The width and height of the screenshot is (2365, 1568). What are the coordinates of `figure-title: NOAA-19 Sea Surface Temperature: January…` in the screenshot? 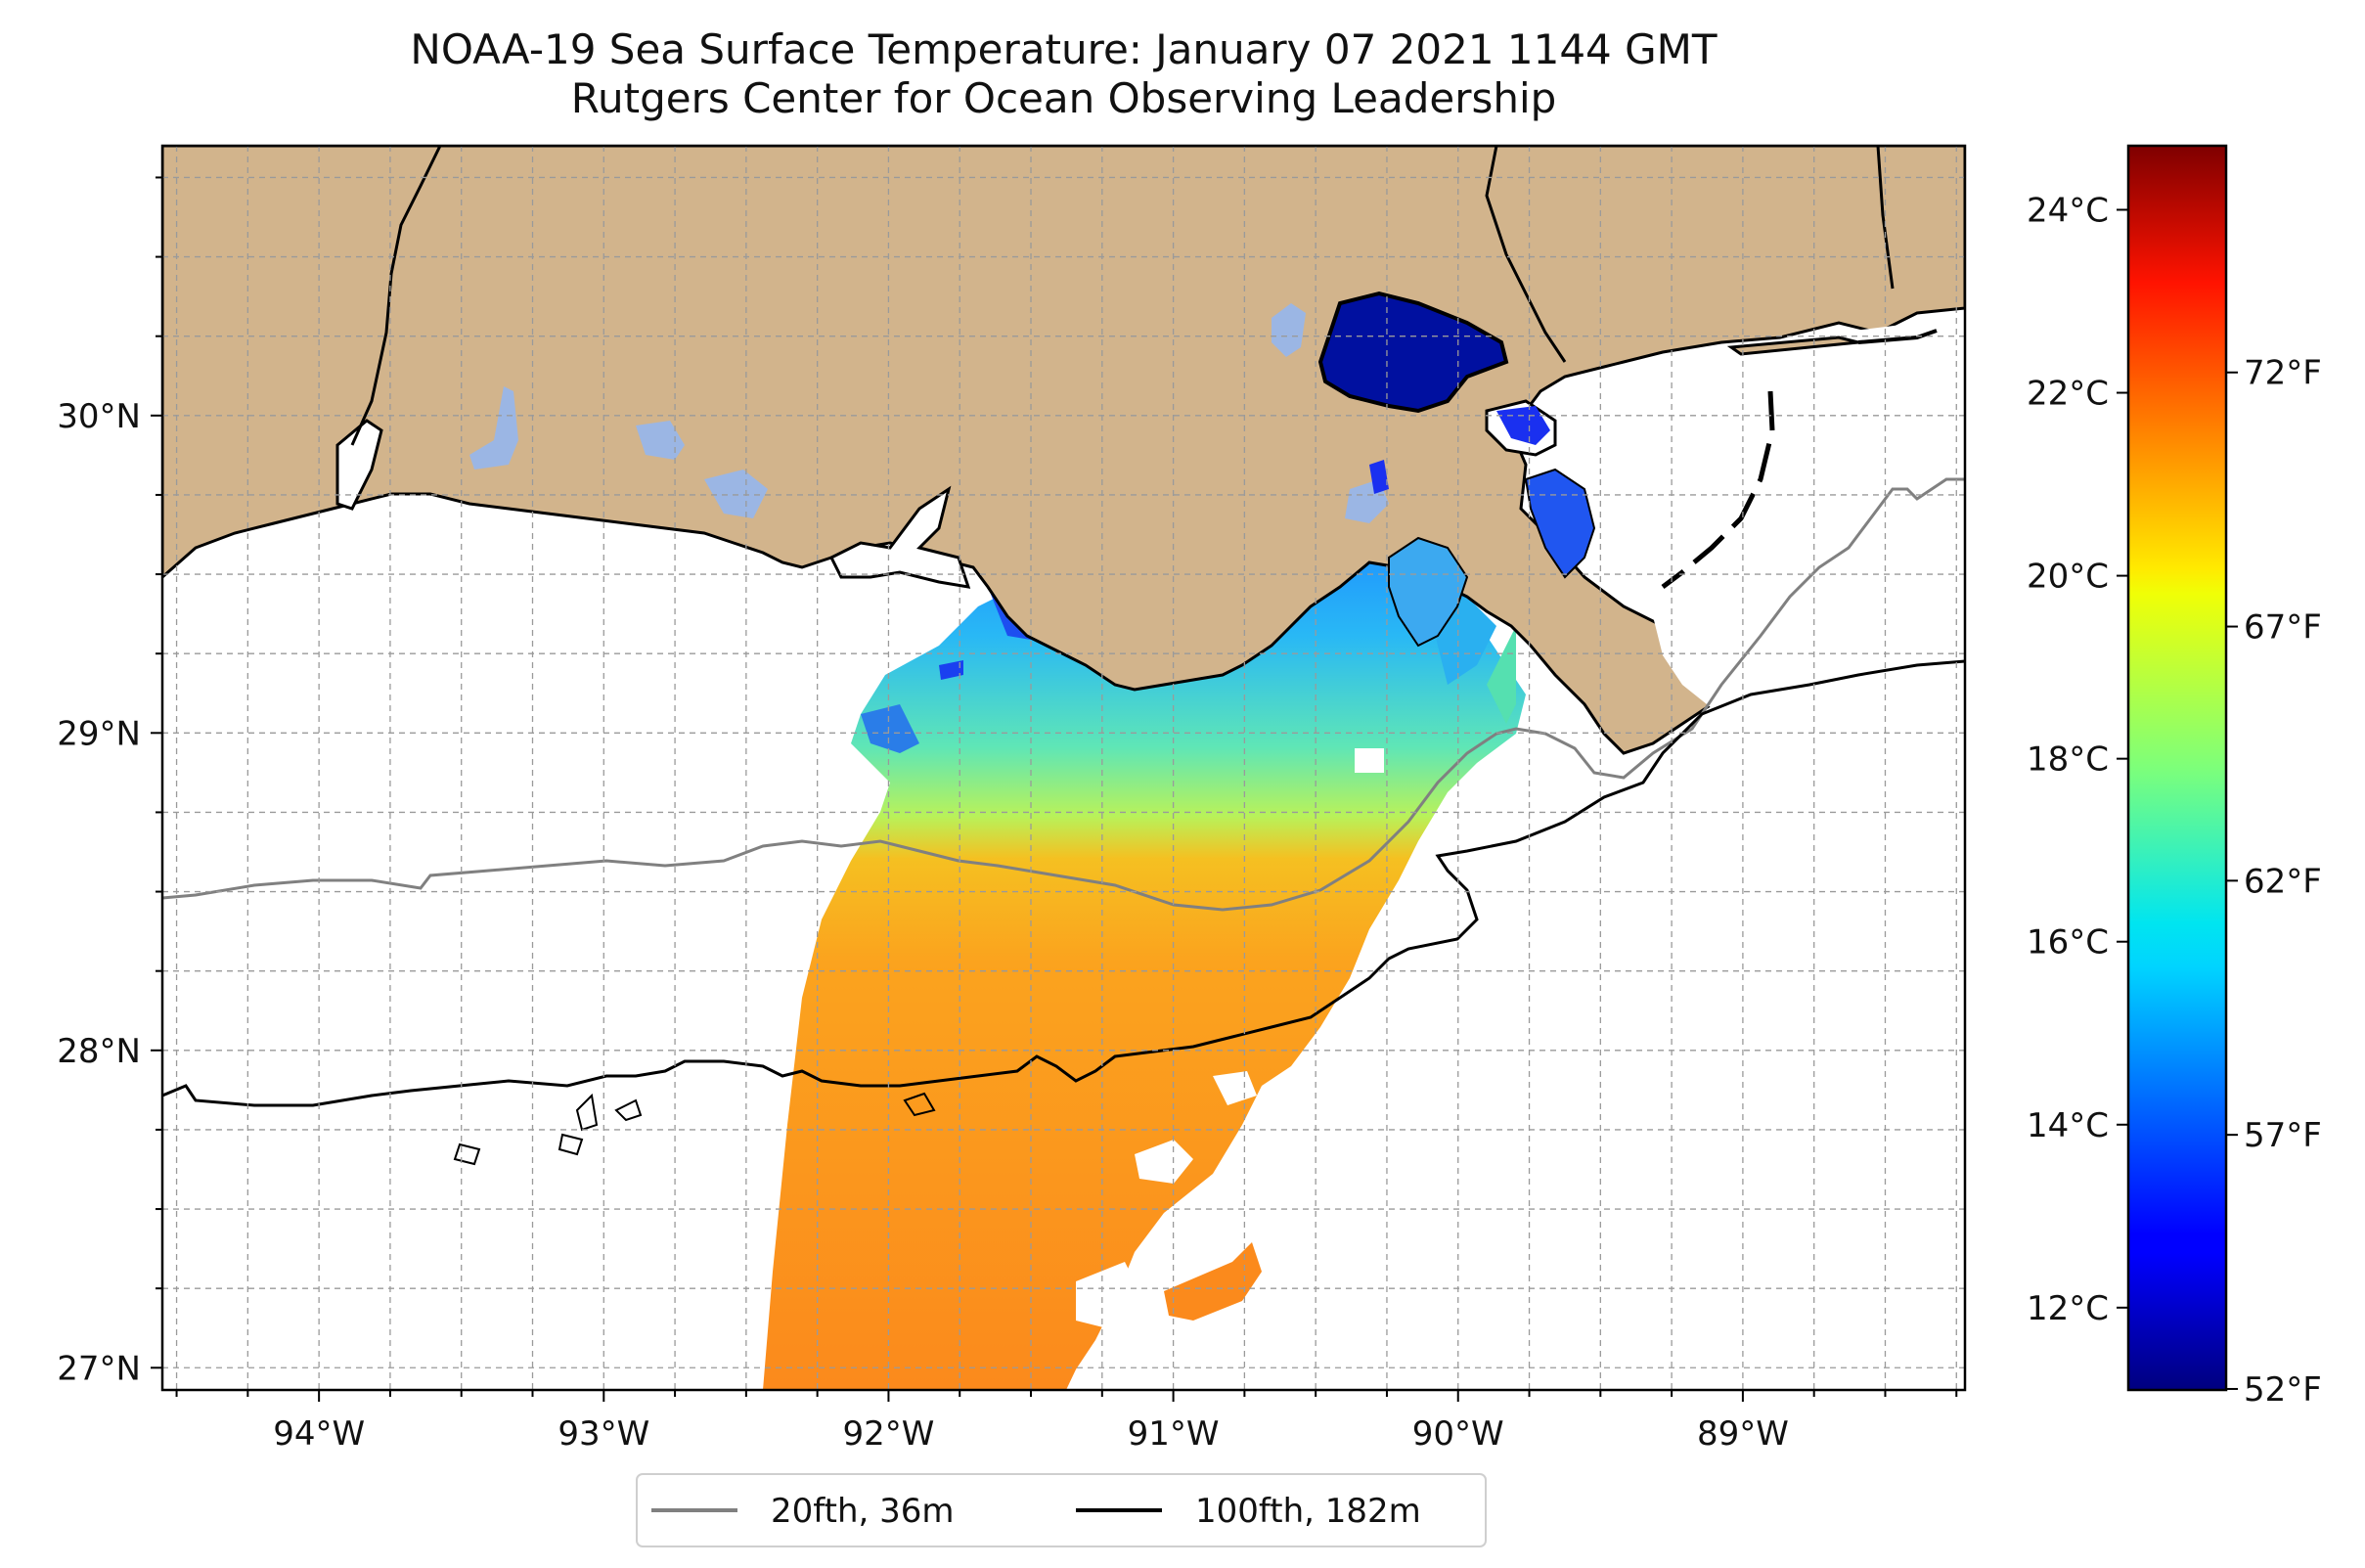 It's located at (1064, 49).